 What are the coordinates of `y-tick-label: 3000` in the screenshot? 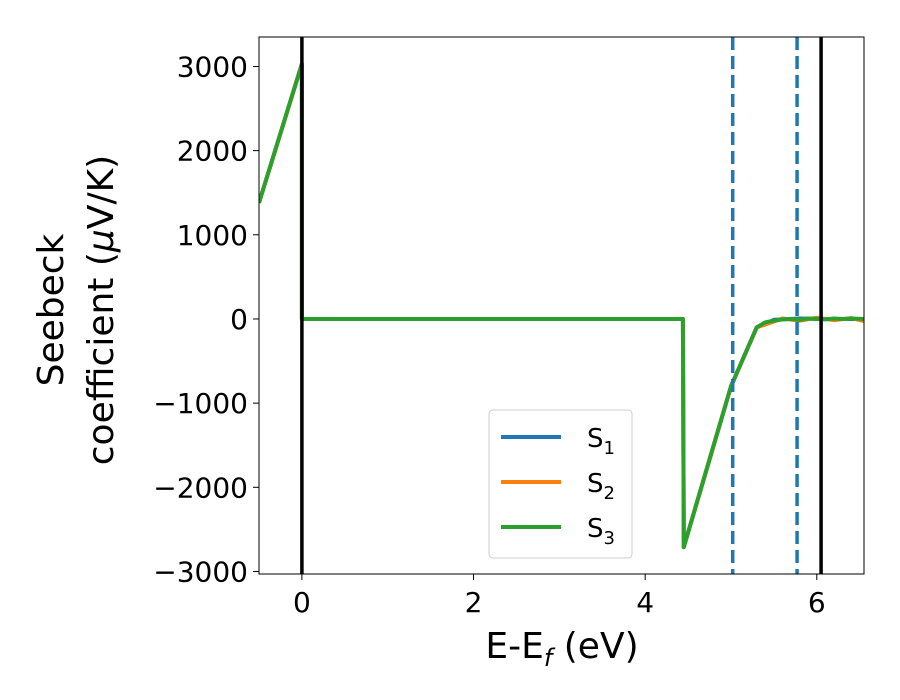 It's located at (212, 66).